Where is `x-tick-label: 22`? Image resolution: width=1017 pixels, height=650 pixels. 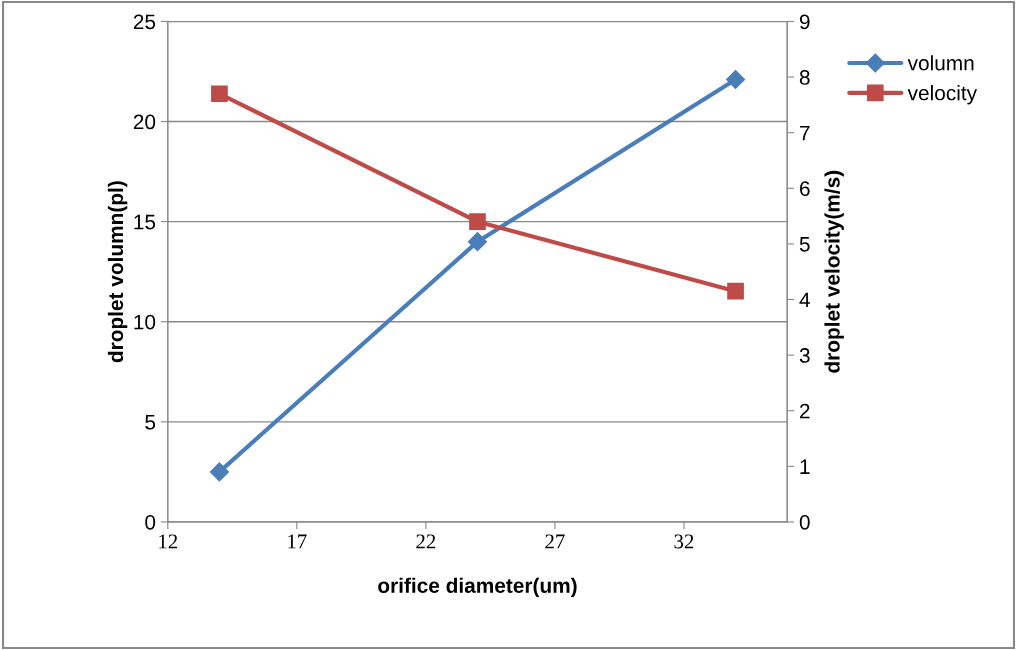 x-tick-label: 22 is located at coordinates (426, 541).